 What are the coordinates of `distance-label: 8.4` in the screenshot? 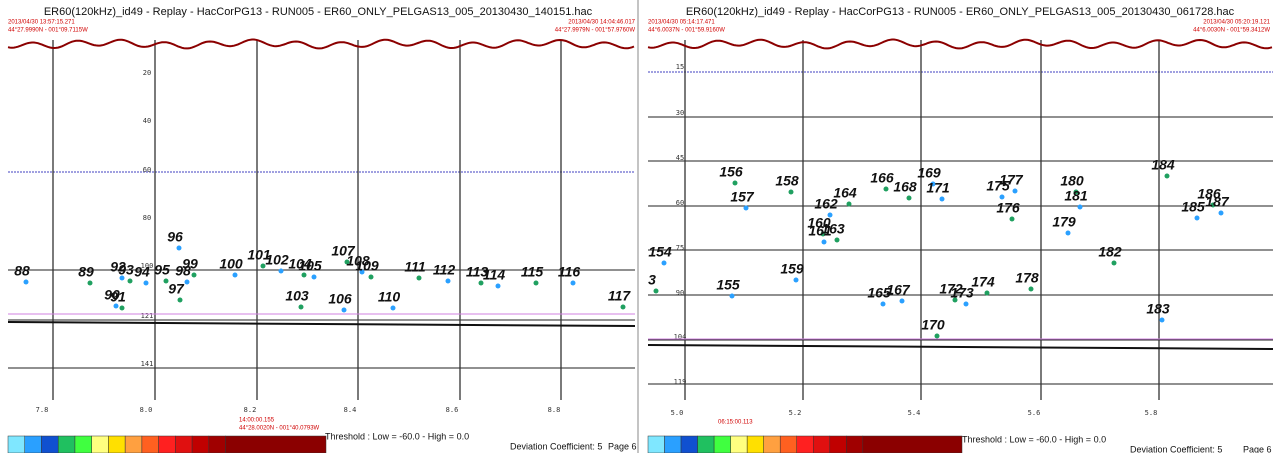 It's located at (350, 410).